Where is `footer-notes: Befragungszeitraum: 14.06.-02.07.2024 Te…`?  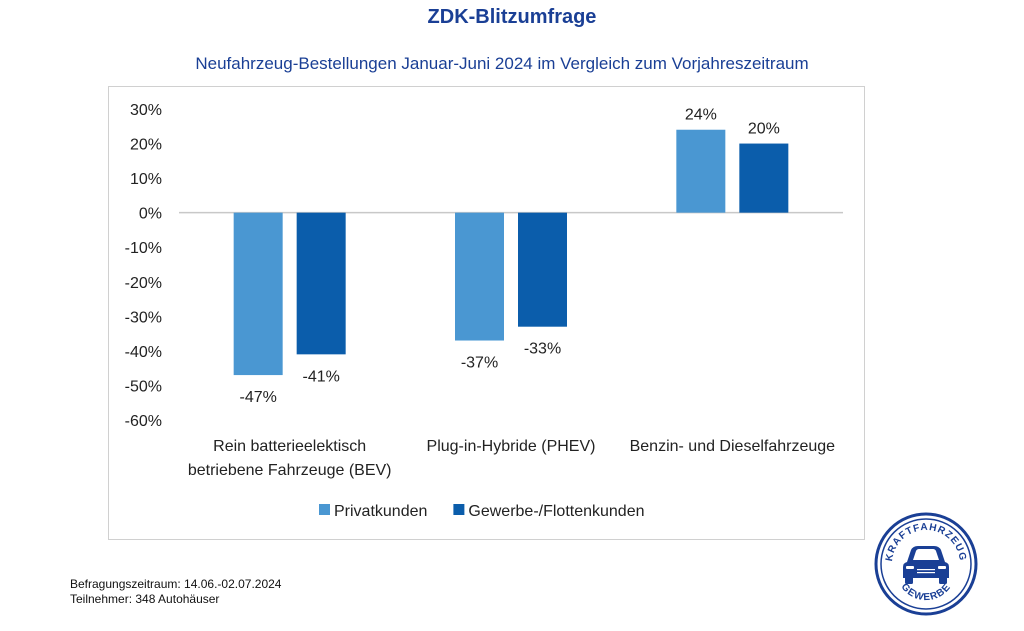 footer-notes: Befragungszeitraum: 14.06.-02.07.2024 Te… is located at coordinates (175, 592).